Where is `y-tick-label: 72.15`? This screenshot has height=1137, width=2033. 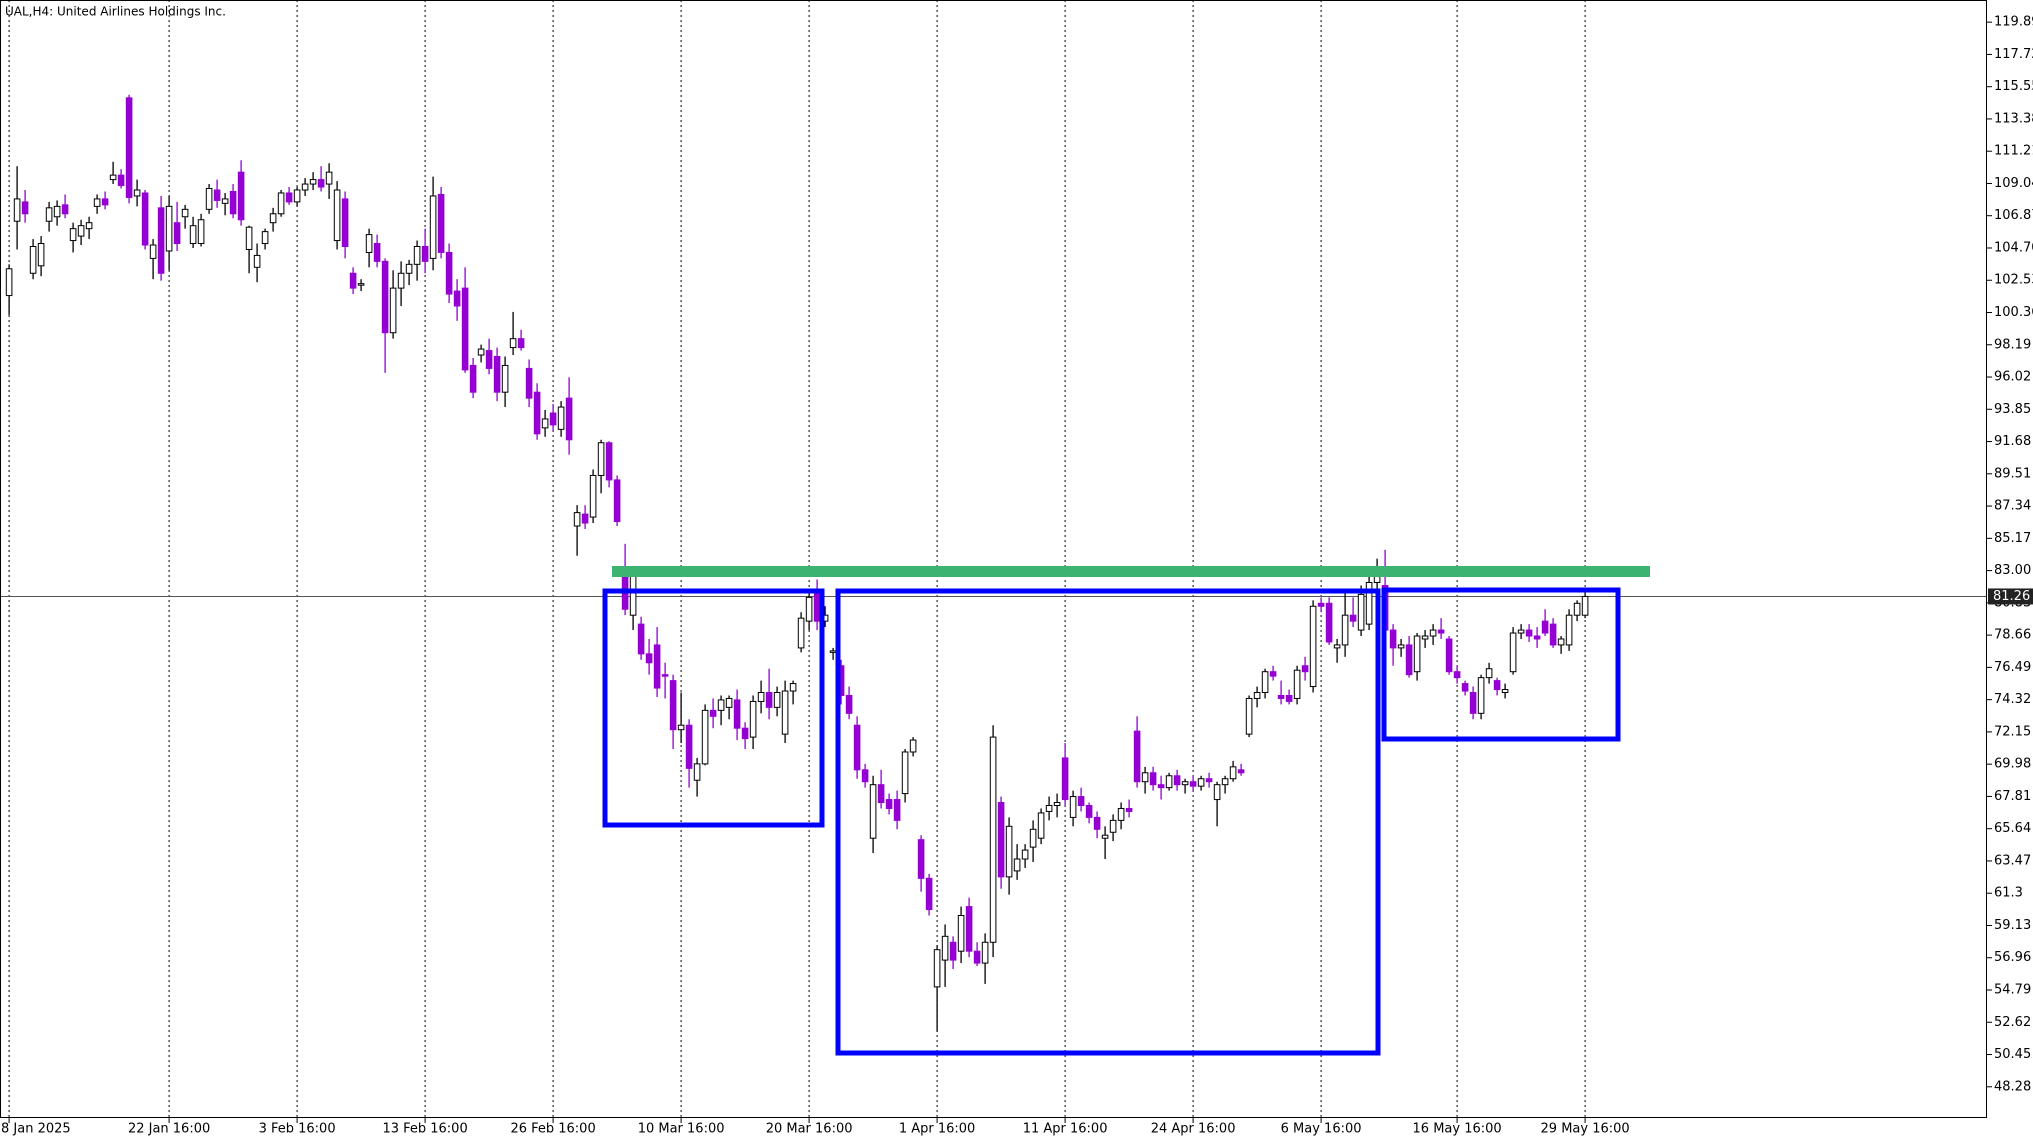
y-tick-label: 72.15 is located at coordinates (2012, 731).